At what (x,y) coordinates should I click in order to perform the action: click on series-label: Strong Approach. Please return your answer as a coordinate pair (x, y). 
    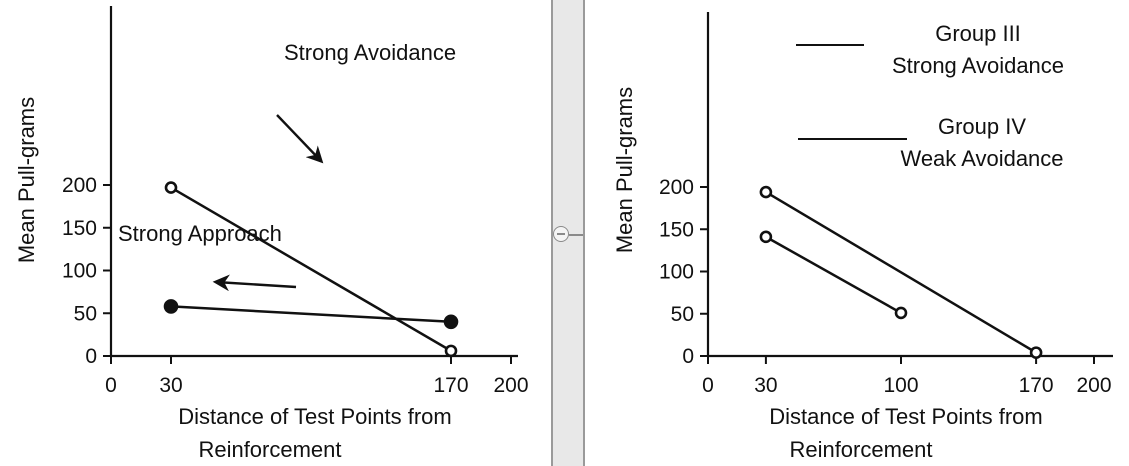
    Looking at the image, I should click on (200, 233).